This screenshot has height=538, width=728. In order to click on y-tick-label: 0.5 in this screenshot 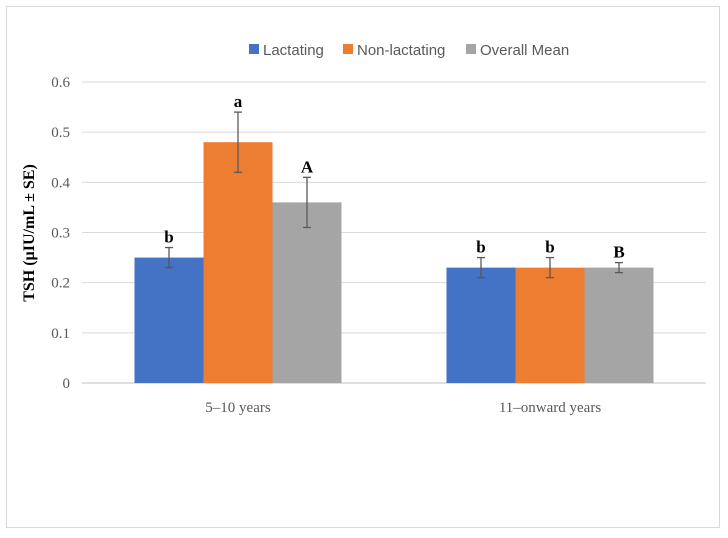, I will do `click(60, 133)`.